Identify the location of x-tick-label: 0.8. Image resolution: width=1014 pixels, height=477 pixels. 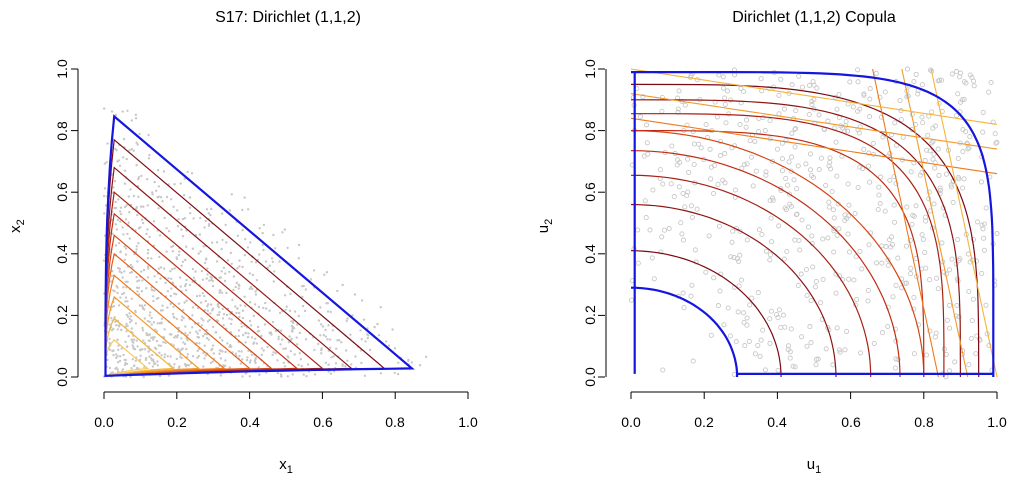
(924, 422).